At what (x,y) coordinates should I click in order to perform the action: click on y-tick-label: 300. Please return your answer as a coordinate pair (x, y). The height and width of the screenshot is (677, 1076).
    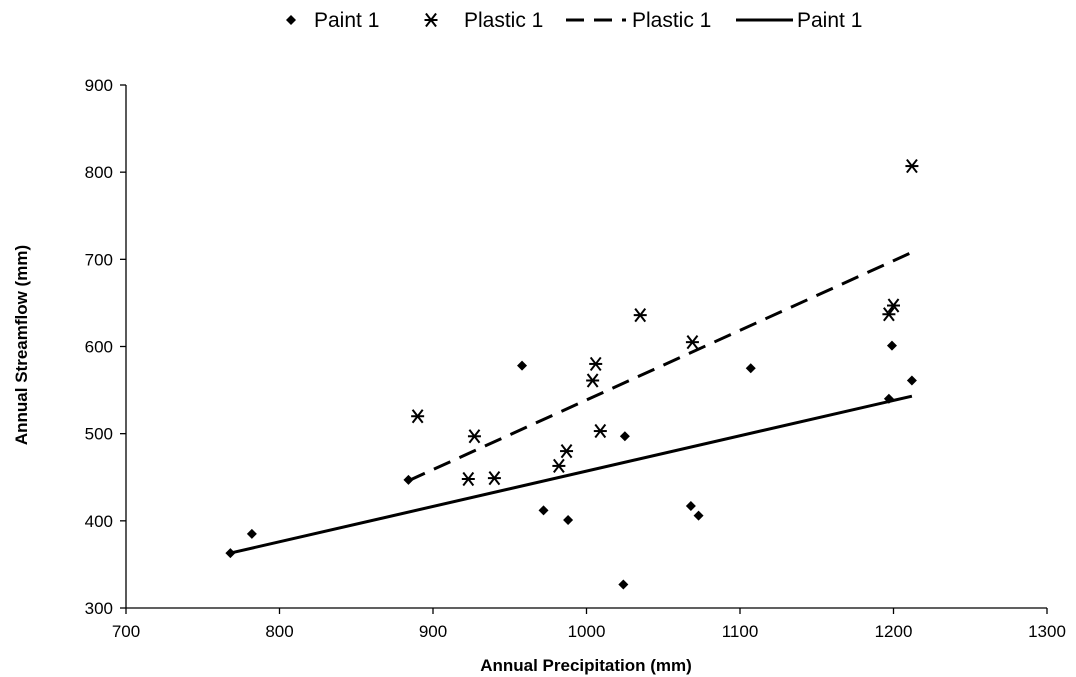
    Looking at the image, I should click on (99, 608).